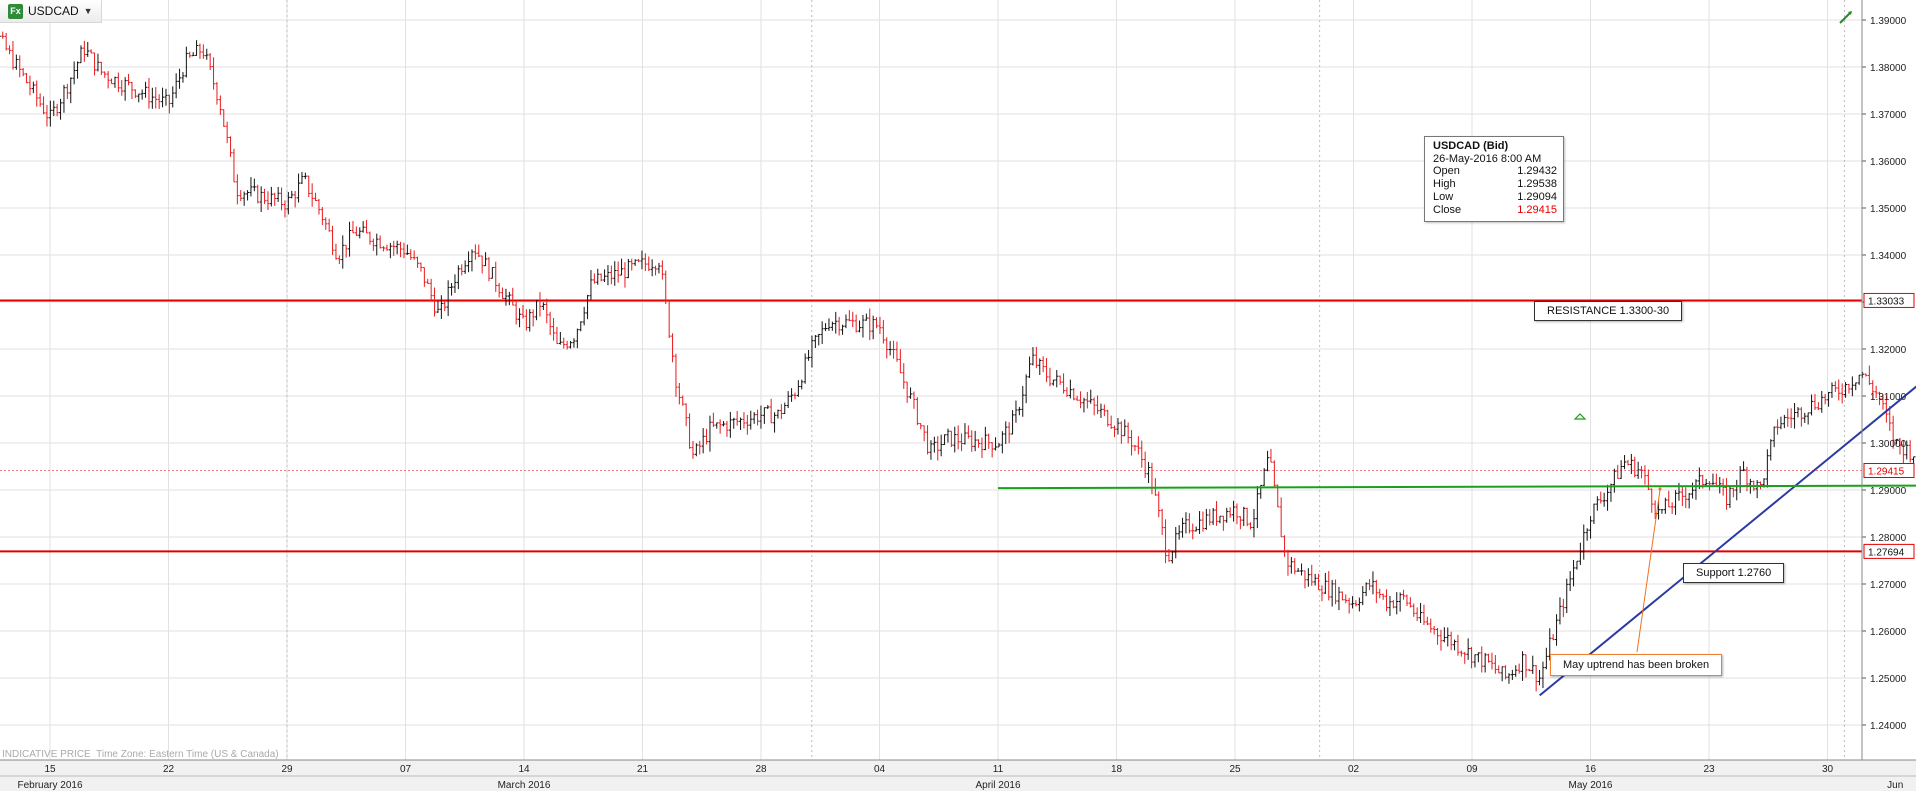 This screenshot has width=1916, height=796. Describe the element at coordinates (1472, 769) in the screenshot. I see `x-tick-label: 09` at that location.